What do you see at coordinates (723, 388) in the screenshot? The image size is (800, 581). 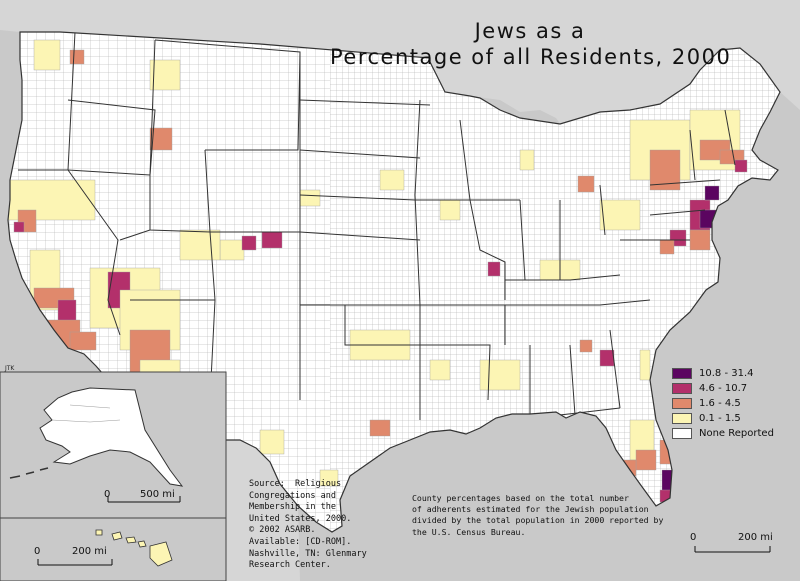 I see `legend-label: 4.6 - 10.7` at bounding box center [723, 388].